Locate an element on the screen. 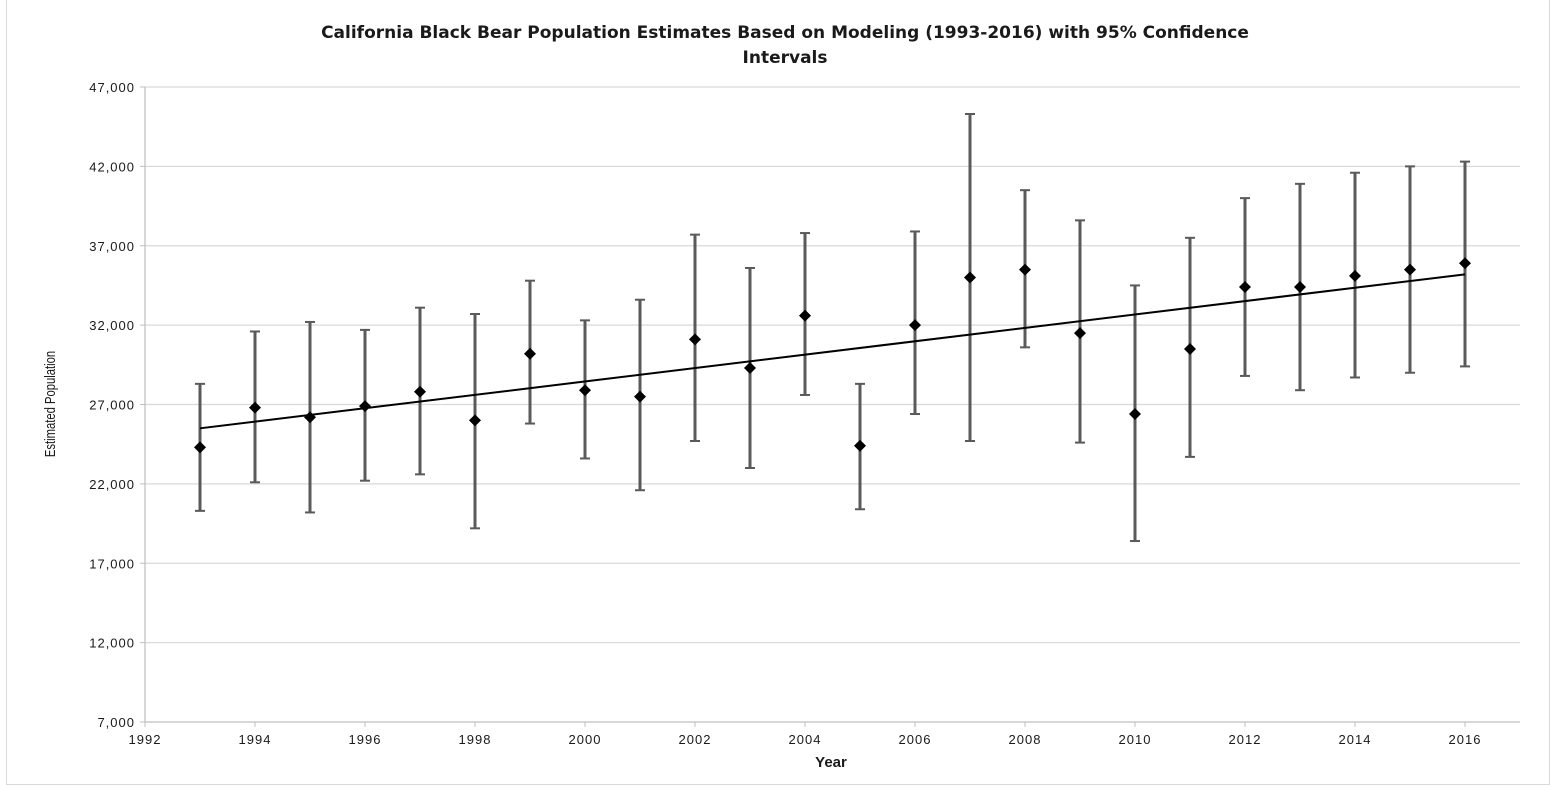 Image resolution: width=1551 pixels, height=786 pixels. x-tick-label: 2006 is located at coordinates (915, 739).